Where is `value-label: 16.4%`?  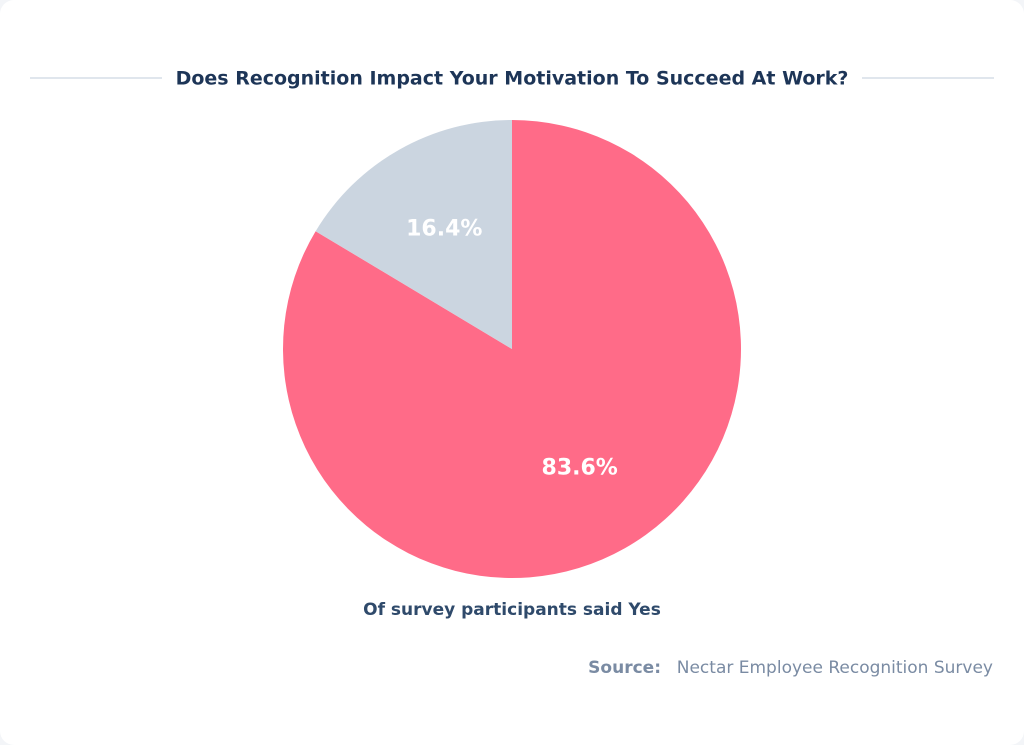 value-label: 16.4% is located at coordinates (444, 228).